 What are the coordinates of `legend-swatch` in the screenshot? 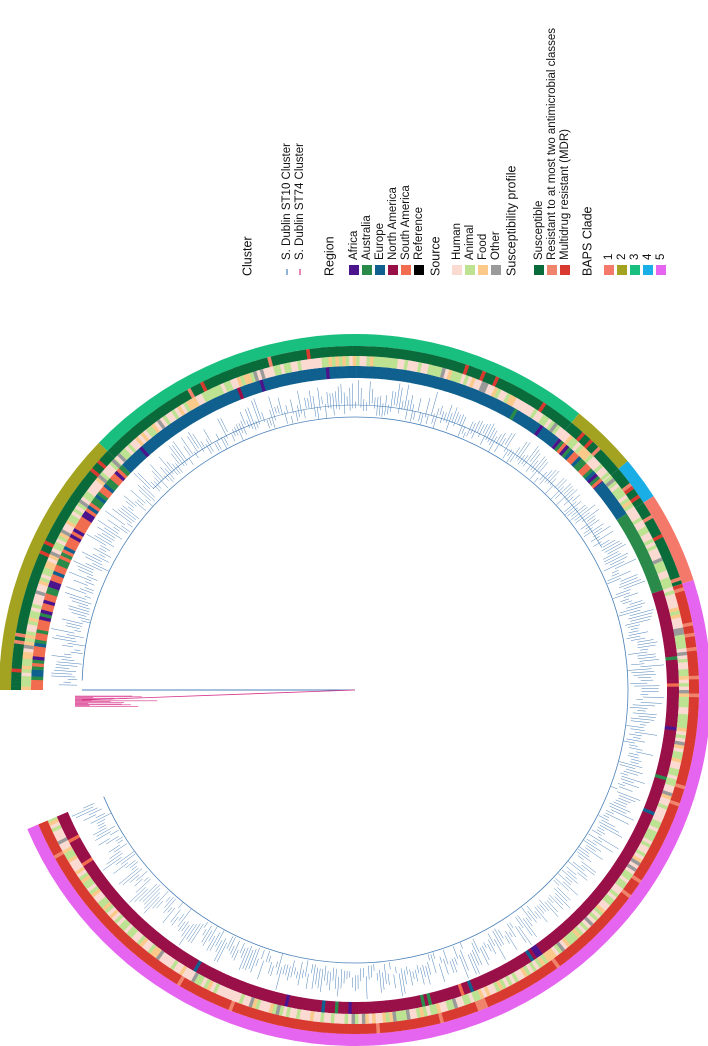 It's located at (419, 270).